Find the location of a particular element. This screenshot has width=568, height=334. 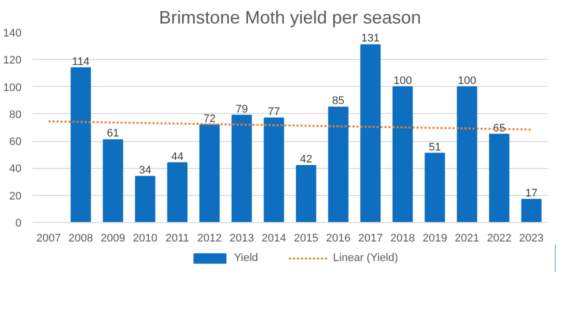

data-label: 51 is located at coordinates (434, 147).